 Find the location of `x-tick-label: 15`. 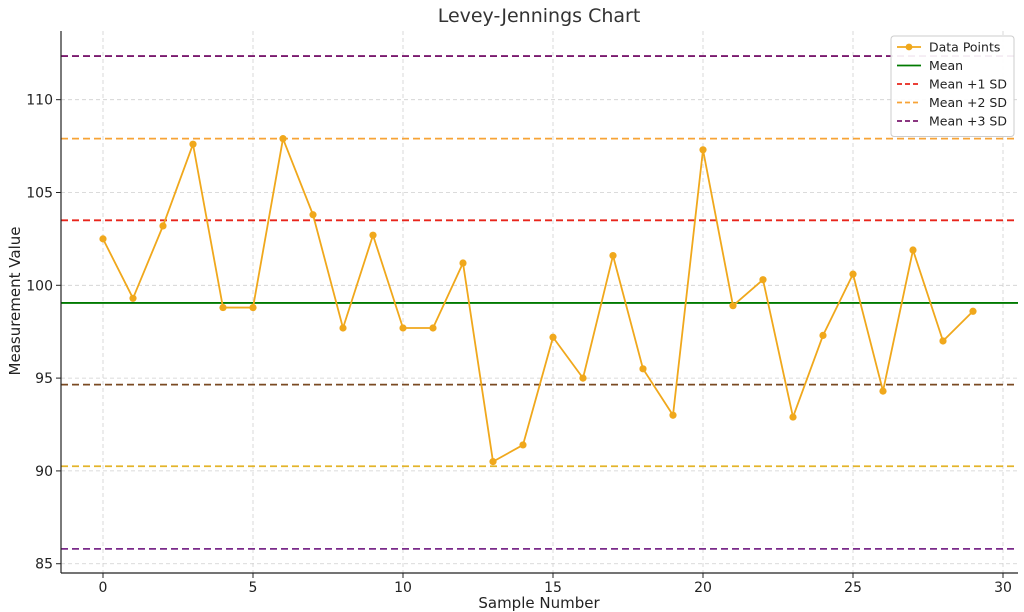

x-tick-label: 15 is located at coordinates (553, 588).